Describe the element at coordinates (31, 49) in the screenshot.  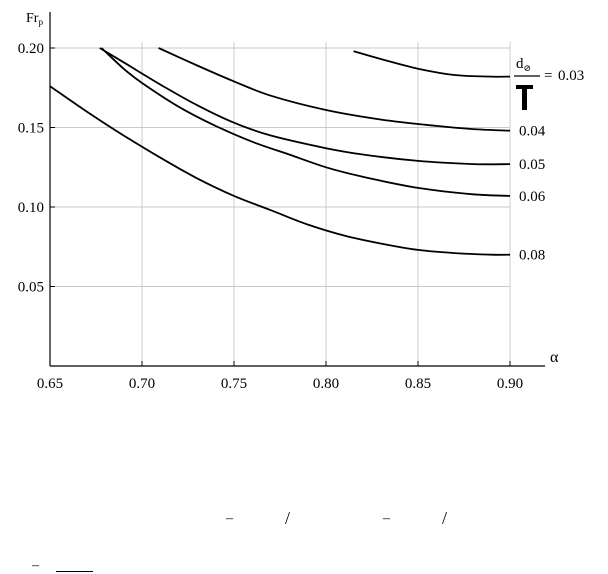
I see `y-tick-label: 0.20` at that location.